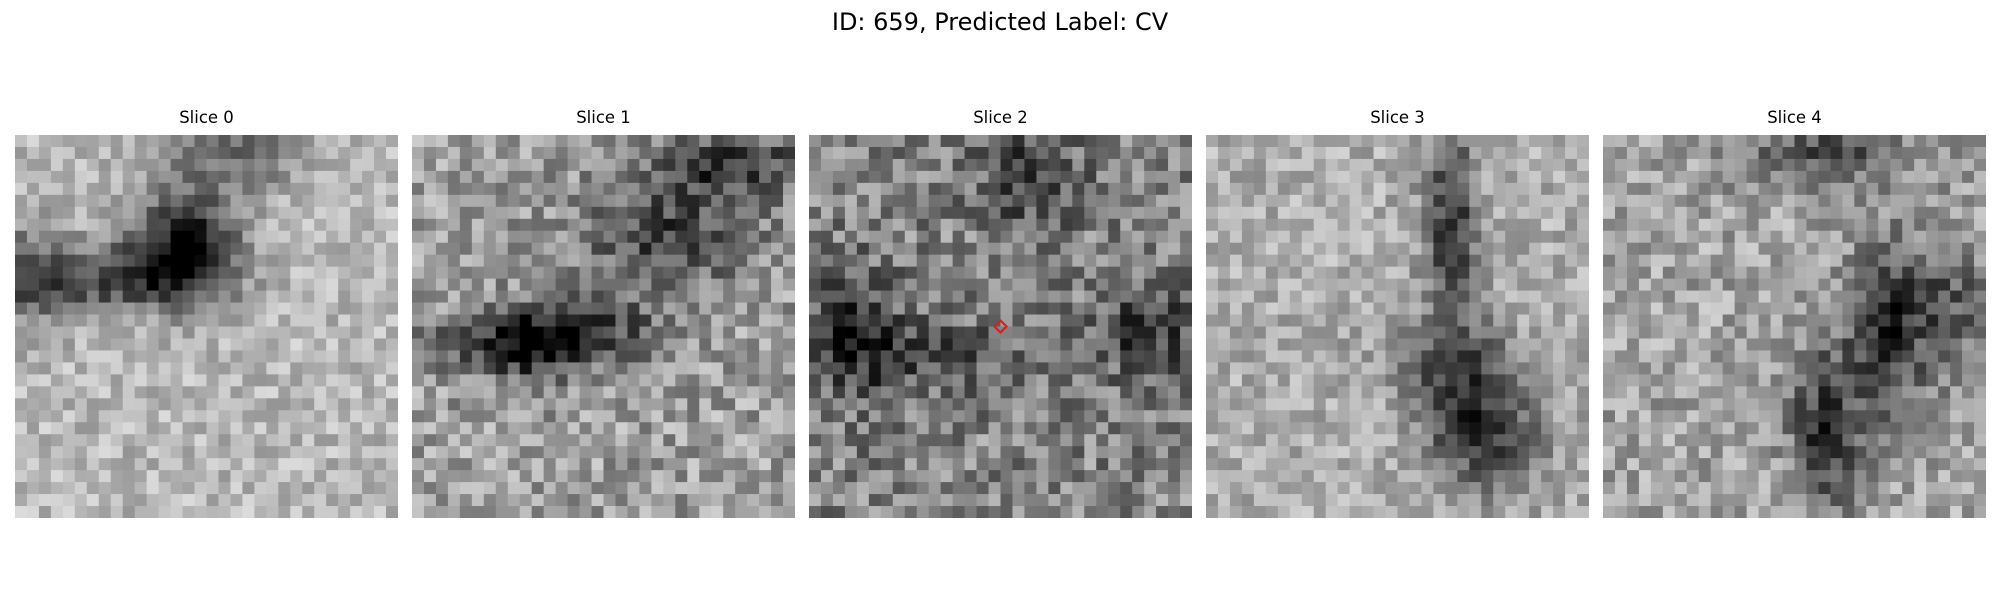  I want to click on slice-panel: Slice 4, so click(1794, 313).